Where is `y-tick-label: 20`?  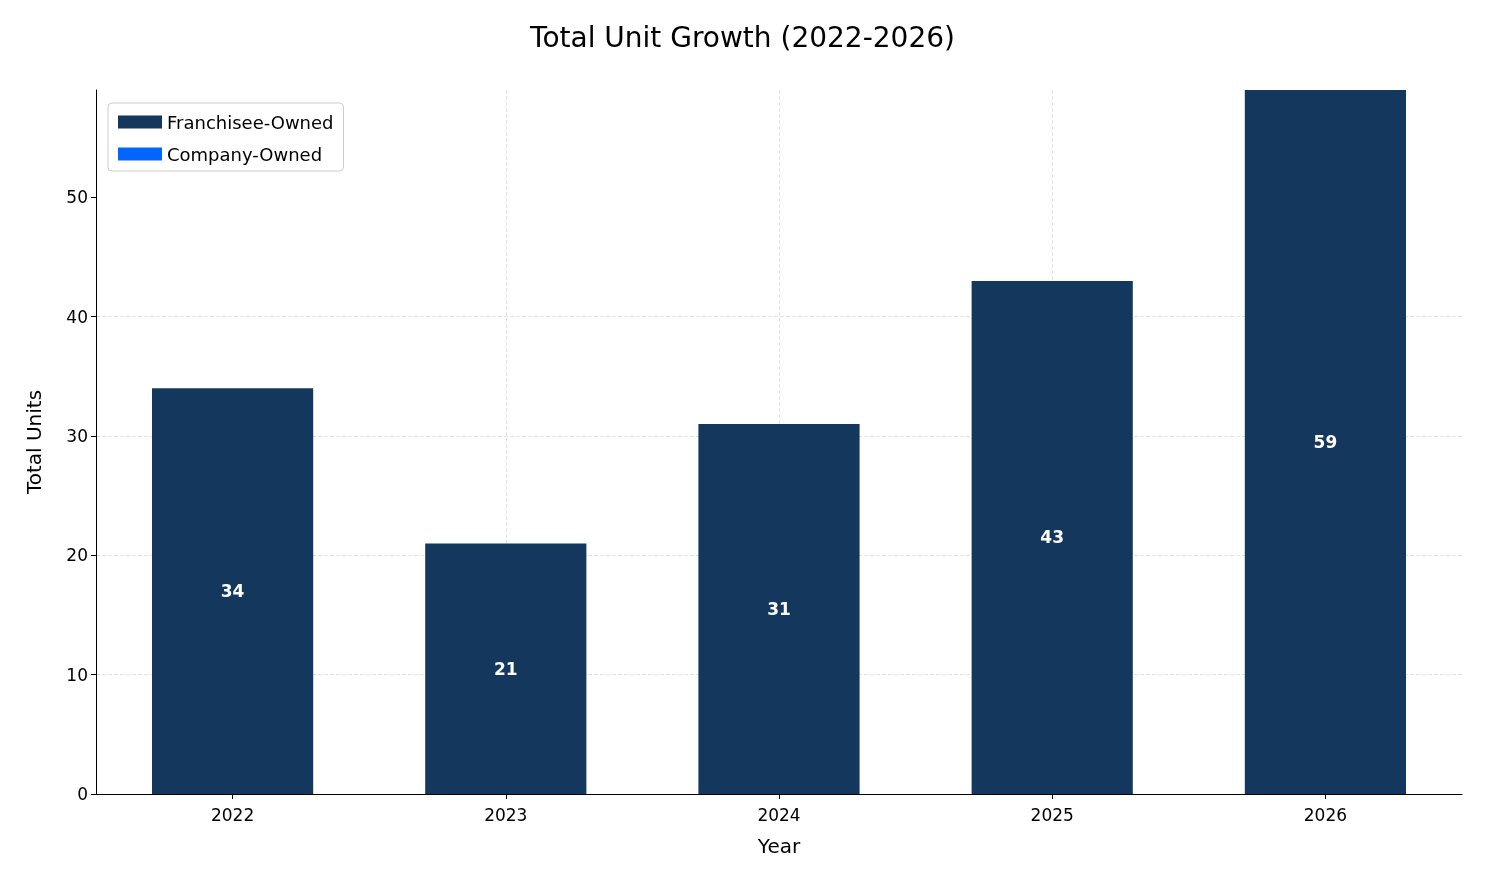 y-tick-label: 20 is located at coordinates (77, 555).